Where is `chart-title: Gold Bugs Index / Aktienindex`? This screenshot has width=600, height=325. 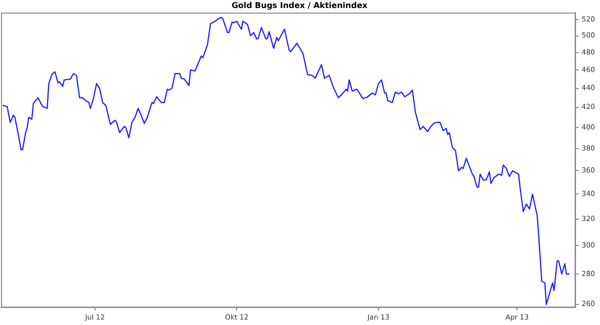 chart-title: Gold Bugs Index / Aktienindex is located at coordinates (300, 5).